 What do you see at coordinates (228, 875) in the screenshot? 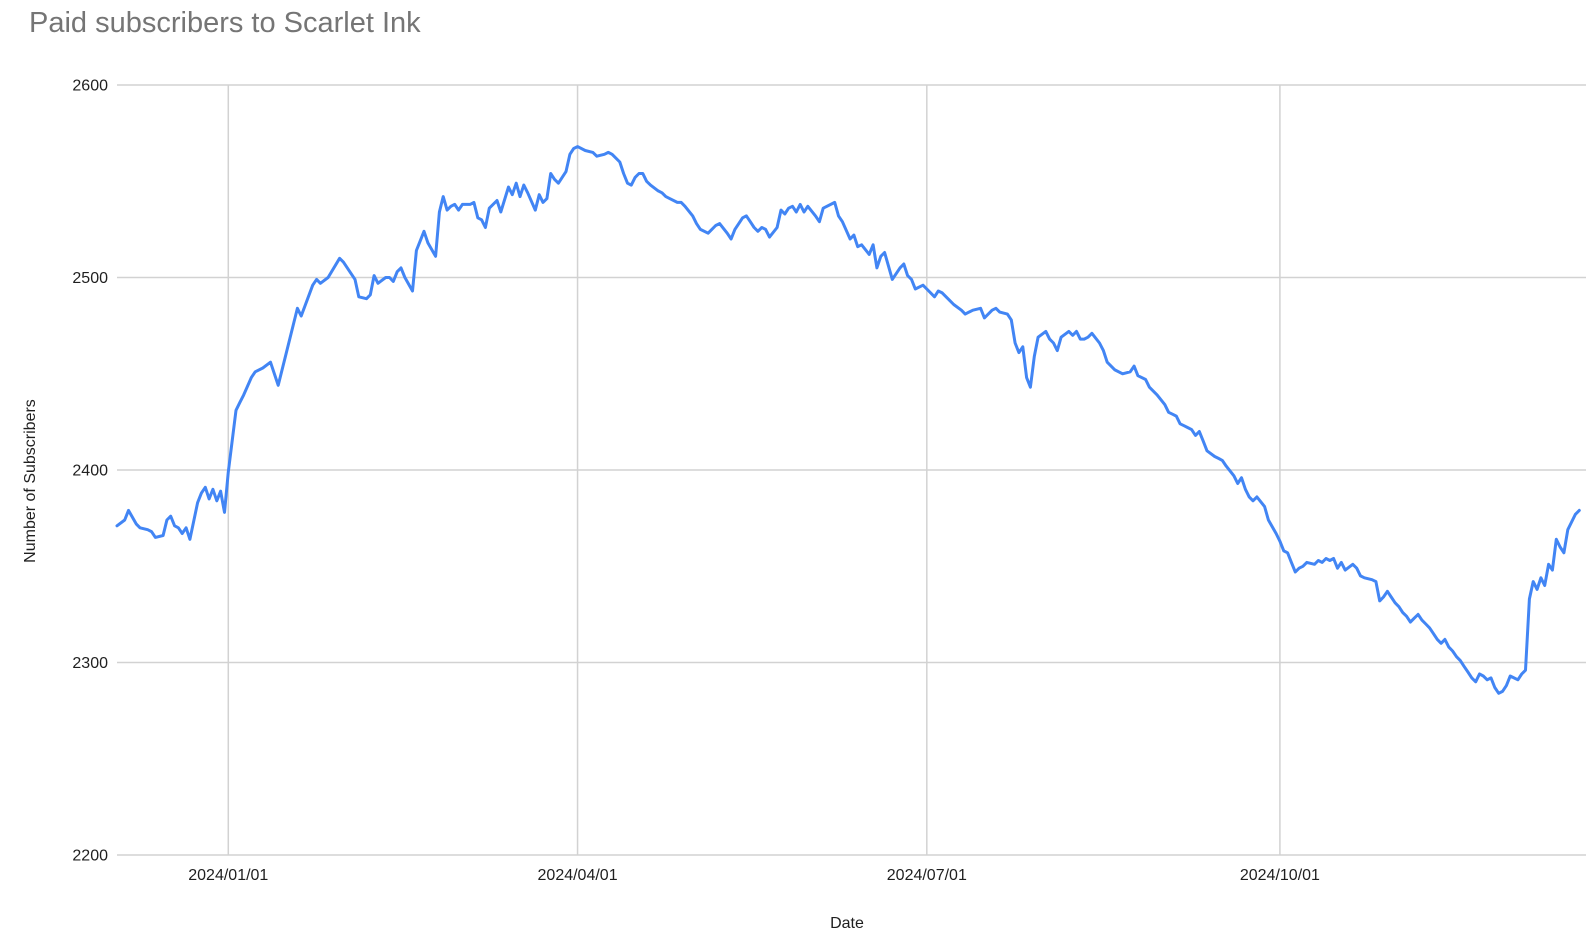
I see `x-tick-label: 2024/01/01` at bounding box center [228, 875].